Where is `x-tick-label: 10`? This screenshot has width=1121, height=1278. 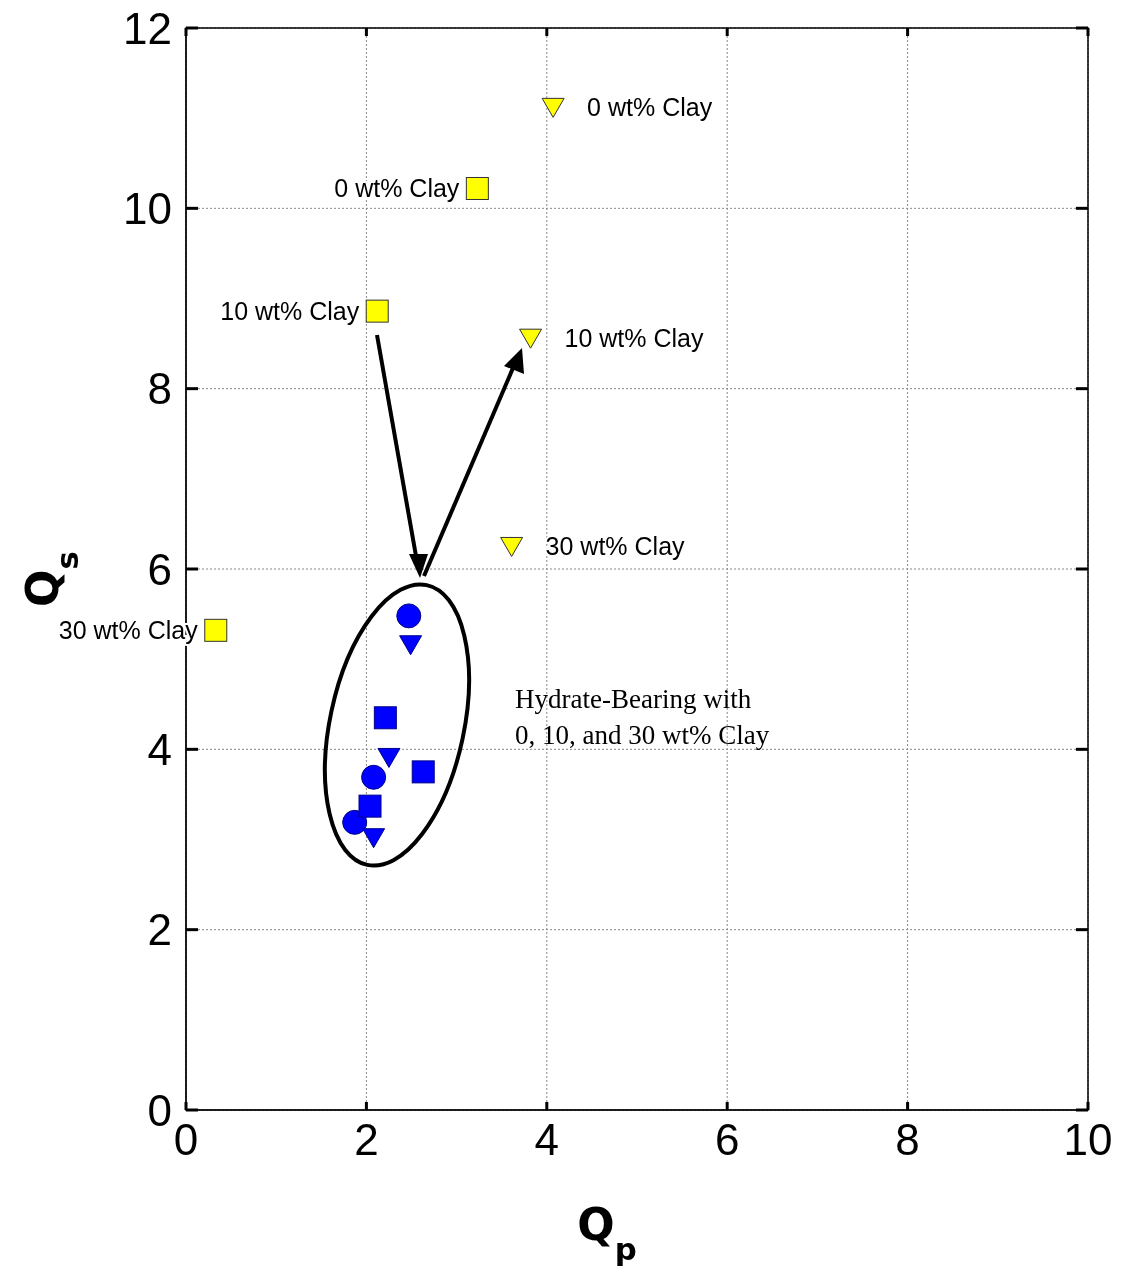
x-tick-label: 10 is located at coordinates (1088, 1140).